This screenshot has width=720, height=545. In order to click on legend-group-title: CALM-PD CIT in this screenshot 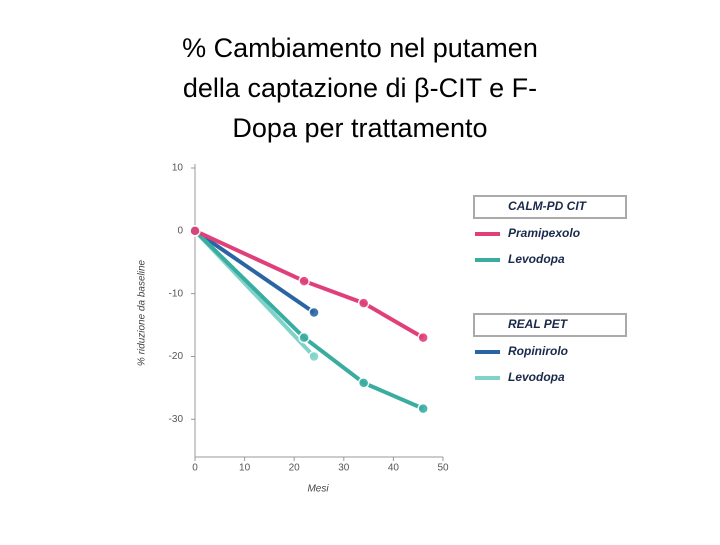, I will do `click(548, 206)`.